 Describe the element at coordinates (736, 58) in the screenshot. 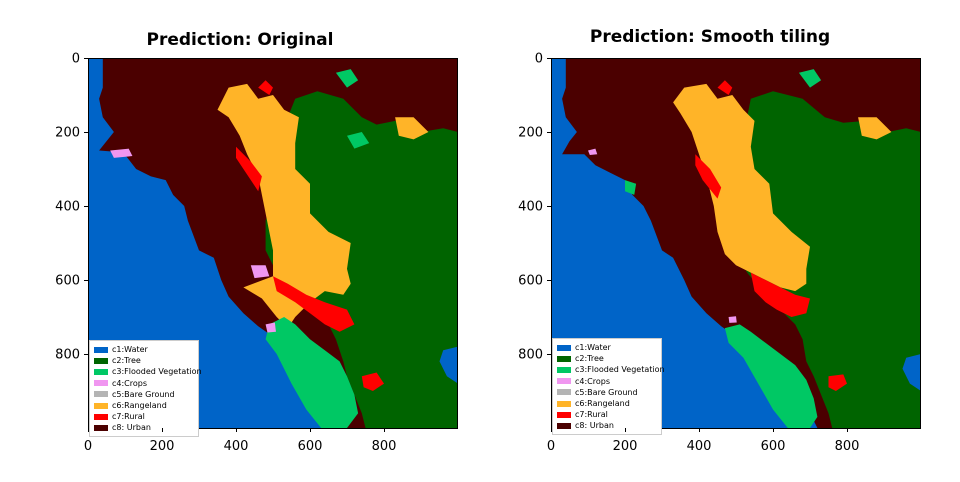

I see `axis-frame-top` at that location.